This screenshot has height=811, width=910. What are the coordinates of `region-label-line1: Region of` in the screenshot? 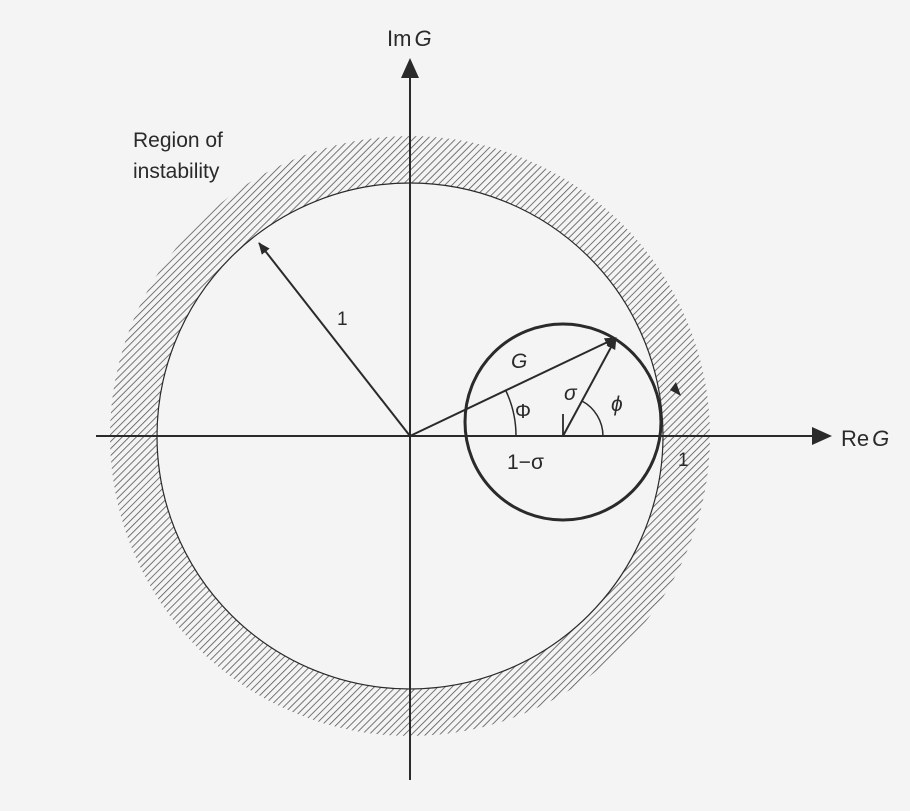 It's located at (178, 140).